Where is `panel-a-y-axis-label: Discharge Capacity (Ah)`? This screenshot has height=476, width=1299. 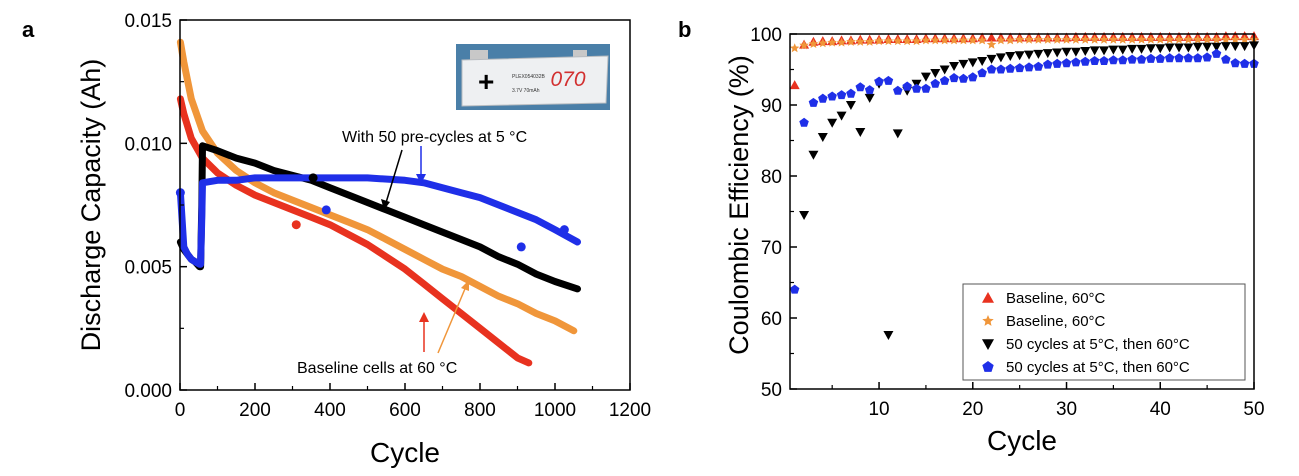
panel-a-y-axis-label: Discharge Capacity (Ah) is located at coordinates (91, 205).